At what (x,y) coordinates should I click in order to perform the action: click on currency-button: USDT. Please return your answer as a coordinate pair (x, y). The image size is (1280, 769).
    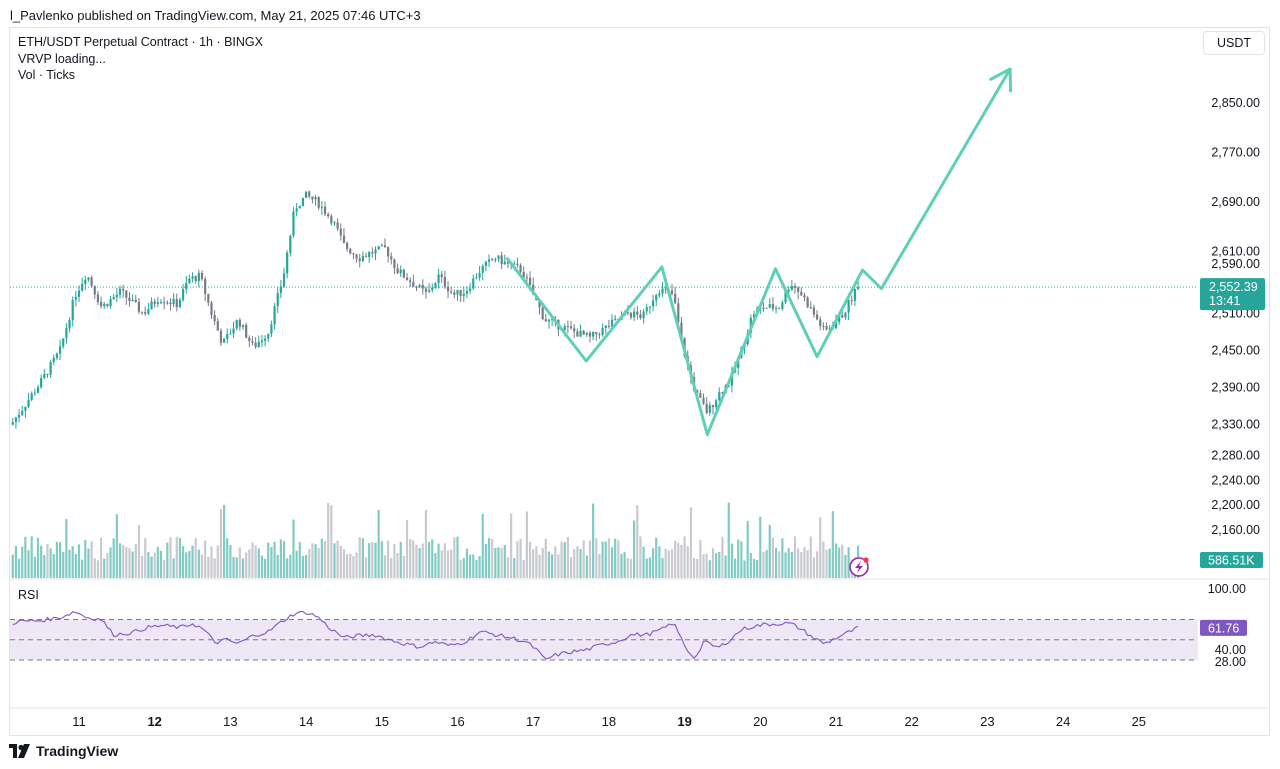
    Looking at the image, I should click on (1234, 43).